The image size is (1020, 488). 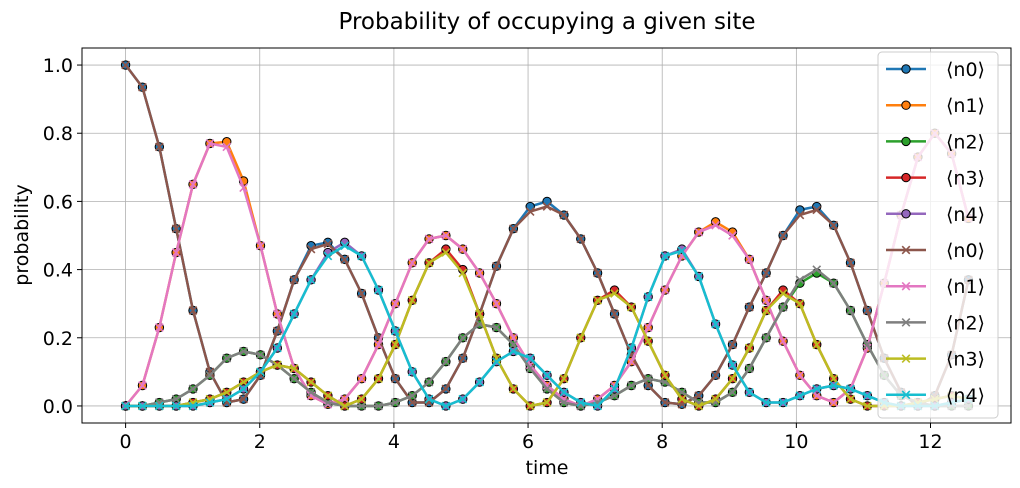 What do you see at coordinates (58, 66) in the screenshot?
I see `y-tick-label: 1.0` at bounding box center [58, 66].